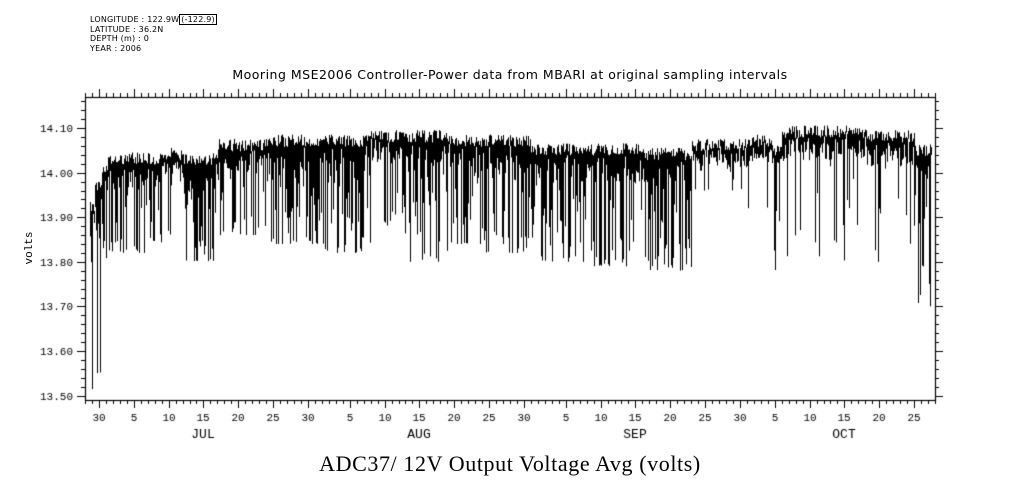  I want to click on y-axis-label: volts, so click(30, 248).